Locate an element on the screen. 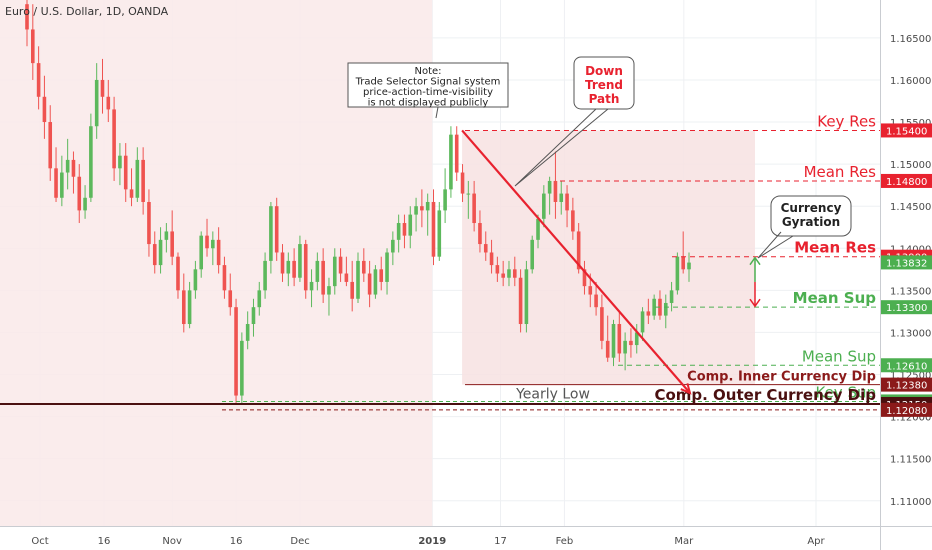 The image size is (932, 550). gyration-arrowhead-up is located at coordinates (755, 261).